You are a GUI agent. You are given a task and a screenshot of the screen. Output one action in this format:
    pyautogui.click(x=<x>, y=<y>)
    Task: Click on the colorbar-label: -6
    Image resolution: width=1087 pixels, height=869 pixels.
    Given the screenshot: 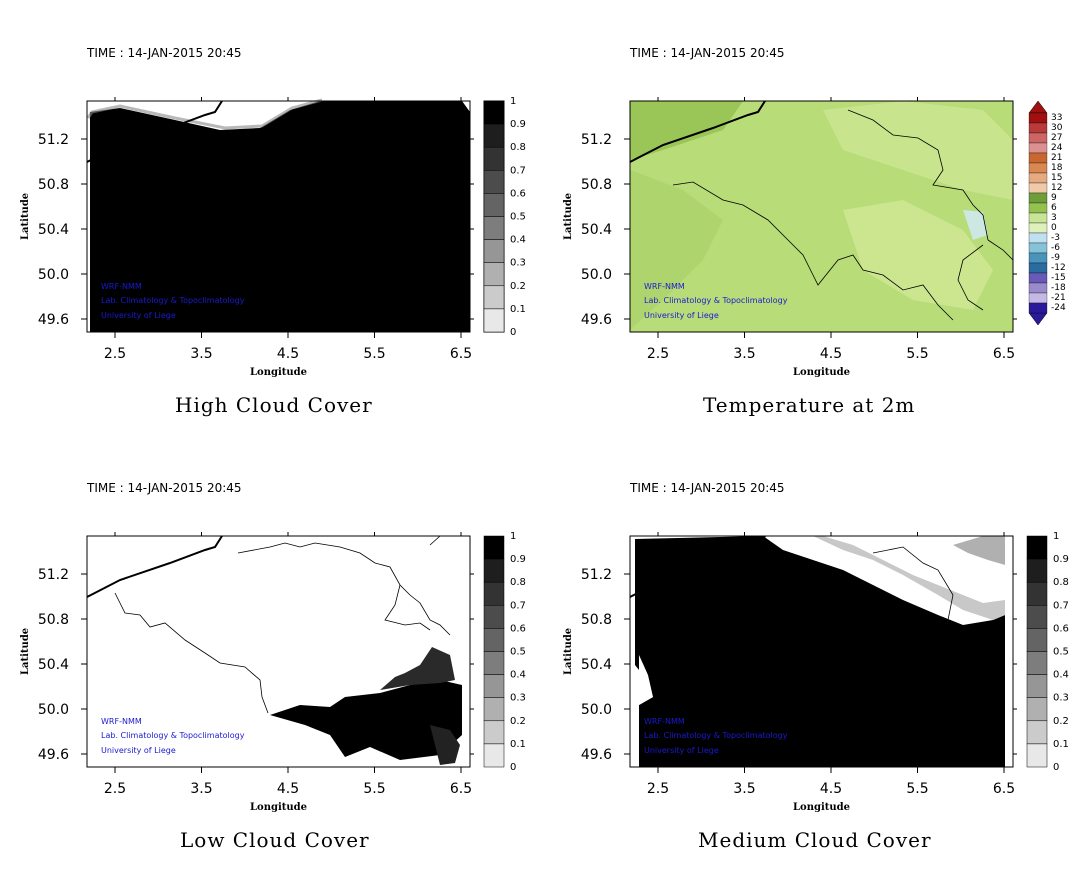 What is the action you would take?
    pyautogui.click(x=1055, y=248)
    